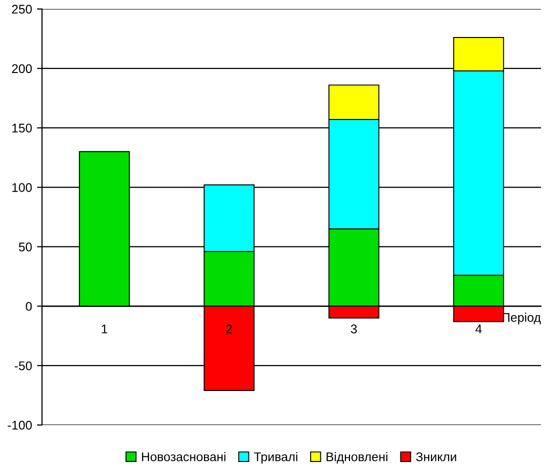 The width and height of the screenshot is (549, 471). What do you see at coordinates (229, 329) in the screenshot?
I see `x-tick-label: 2` at bounding box center [229, 329].